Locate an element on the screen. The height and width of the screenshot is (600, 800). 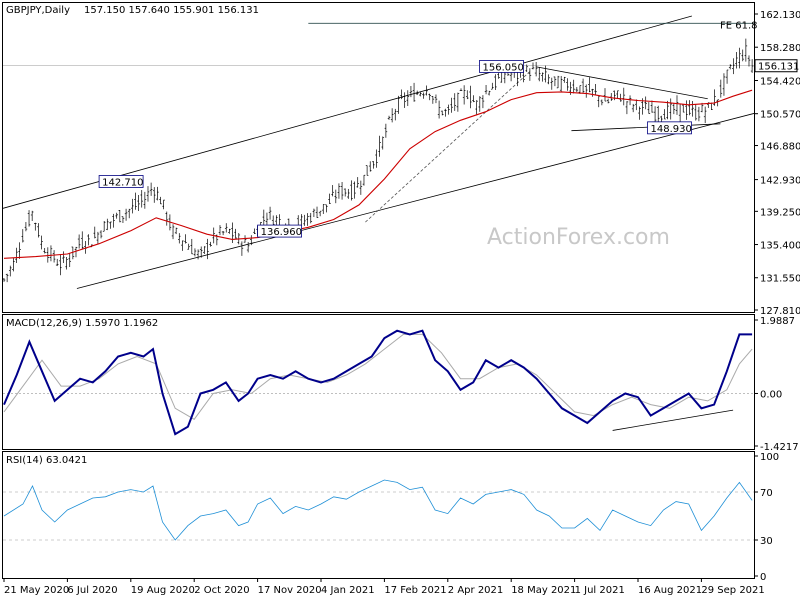
macd-tick-label: 0.00 is located at coordinates (771, 394).